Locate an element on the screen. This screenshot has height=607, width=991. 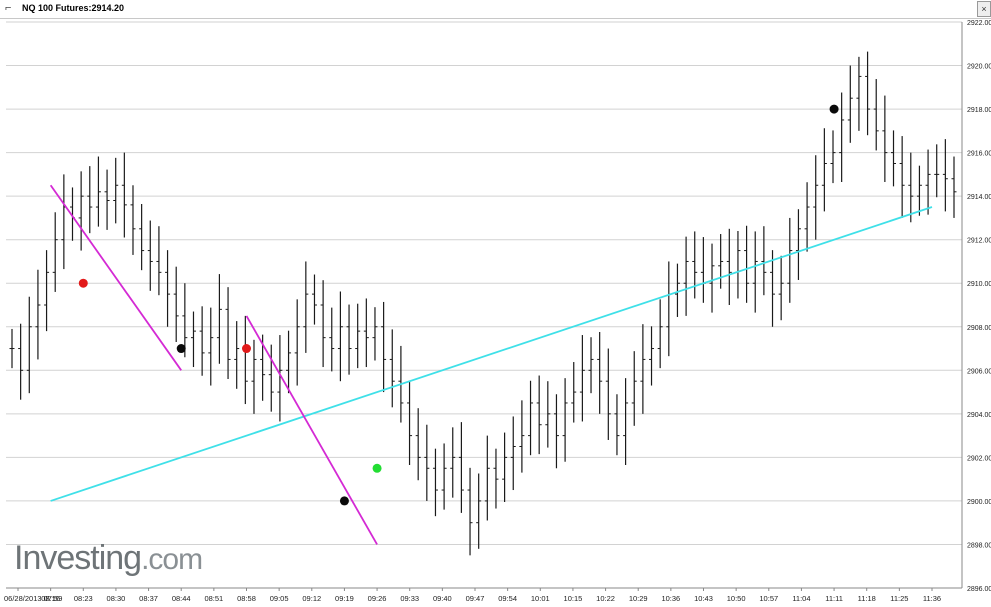
logo-suffix: .com is located at coordinates (172, 559).